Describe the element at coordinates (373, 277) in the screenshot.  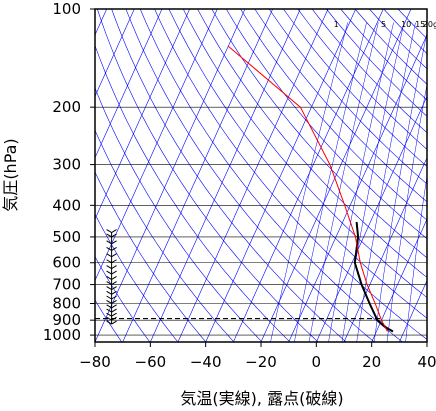
I see `temperature-profile-line` at that location.